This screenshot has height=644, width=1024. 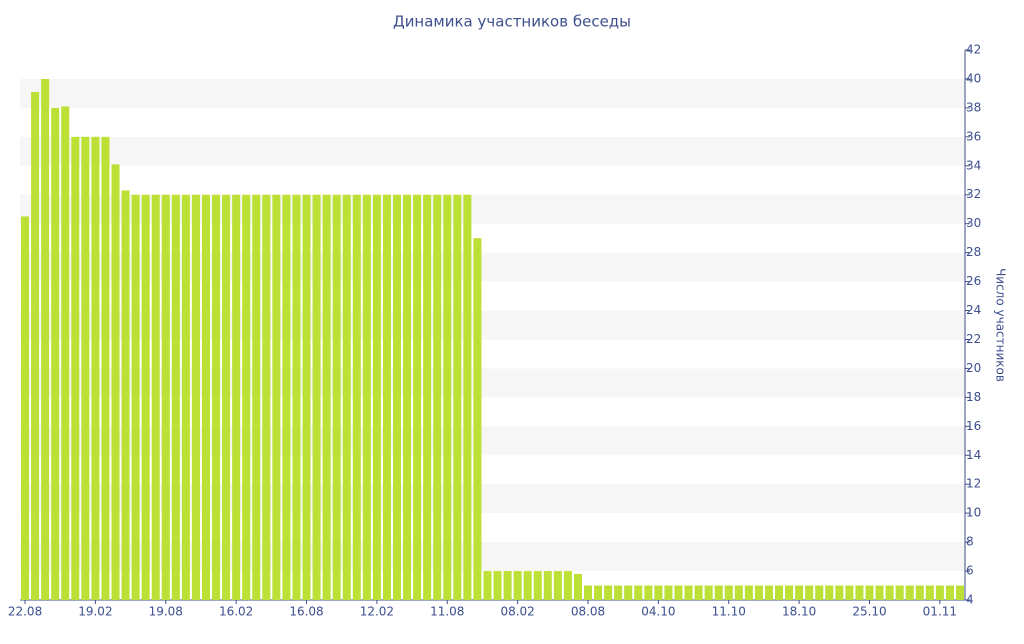 I want to click on x-tick-label: 11.08, so click(x=447, y=612).